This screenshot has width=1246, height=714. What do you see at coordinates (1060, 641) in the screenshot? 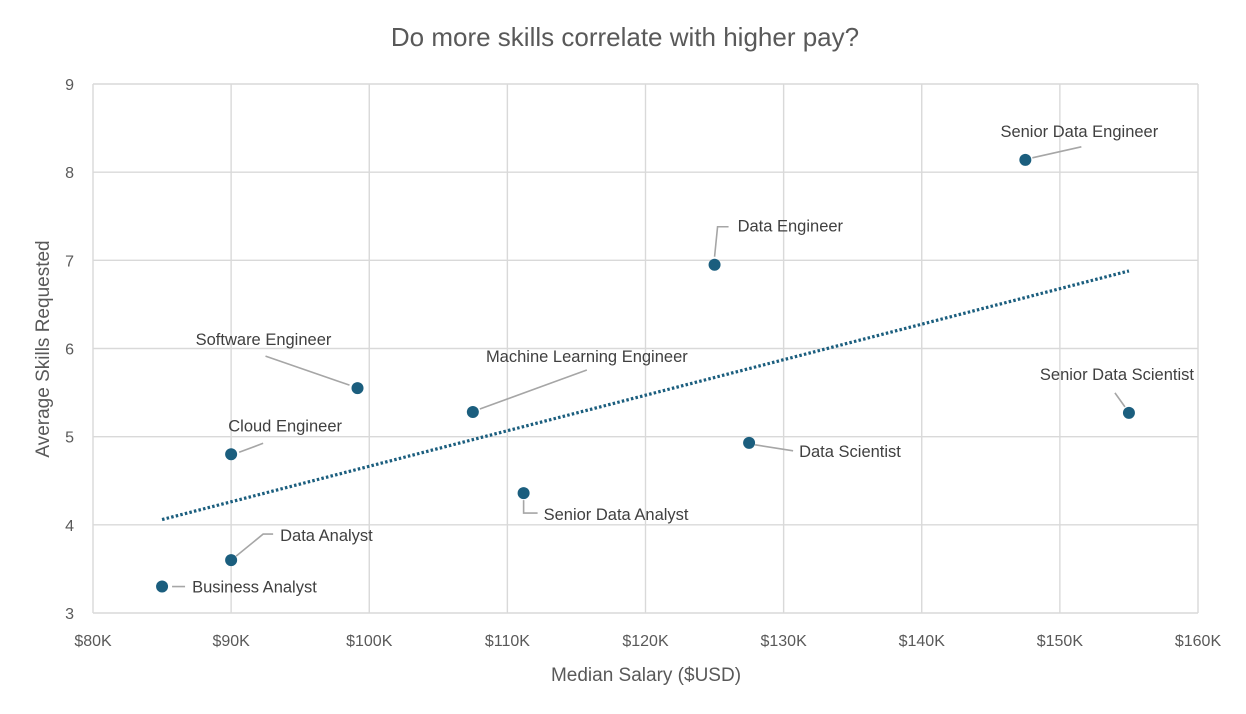
I see `x-tick-label: $150K` at bounding box center [1060, 641].